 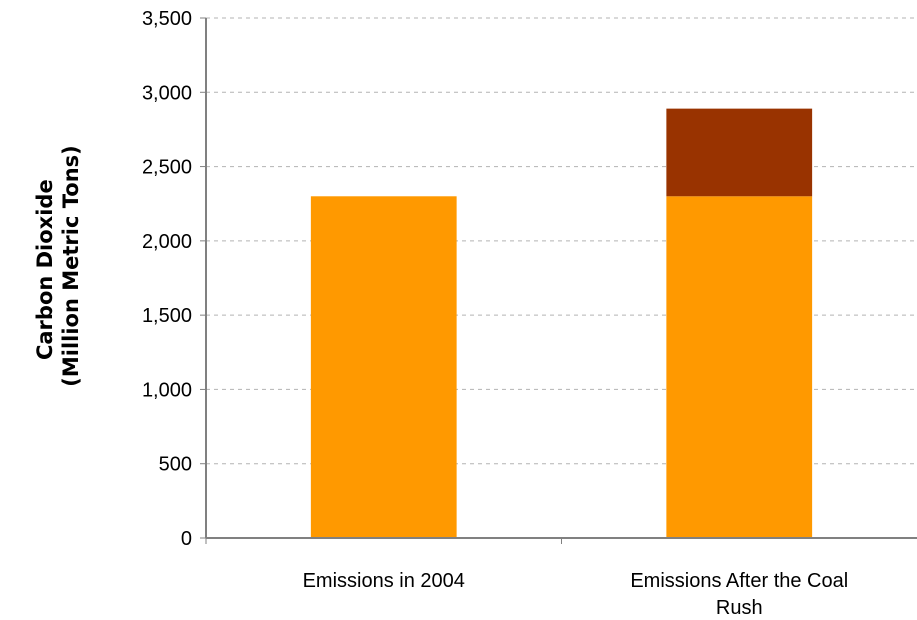 I want to click on x-category-label-0: Emissions in 2004, so click(x=384, y=581).